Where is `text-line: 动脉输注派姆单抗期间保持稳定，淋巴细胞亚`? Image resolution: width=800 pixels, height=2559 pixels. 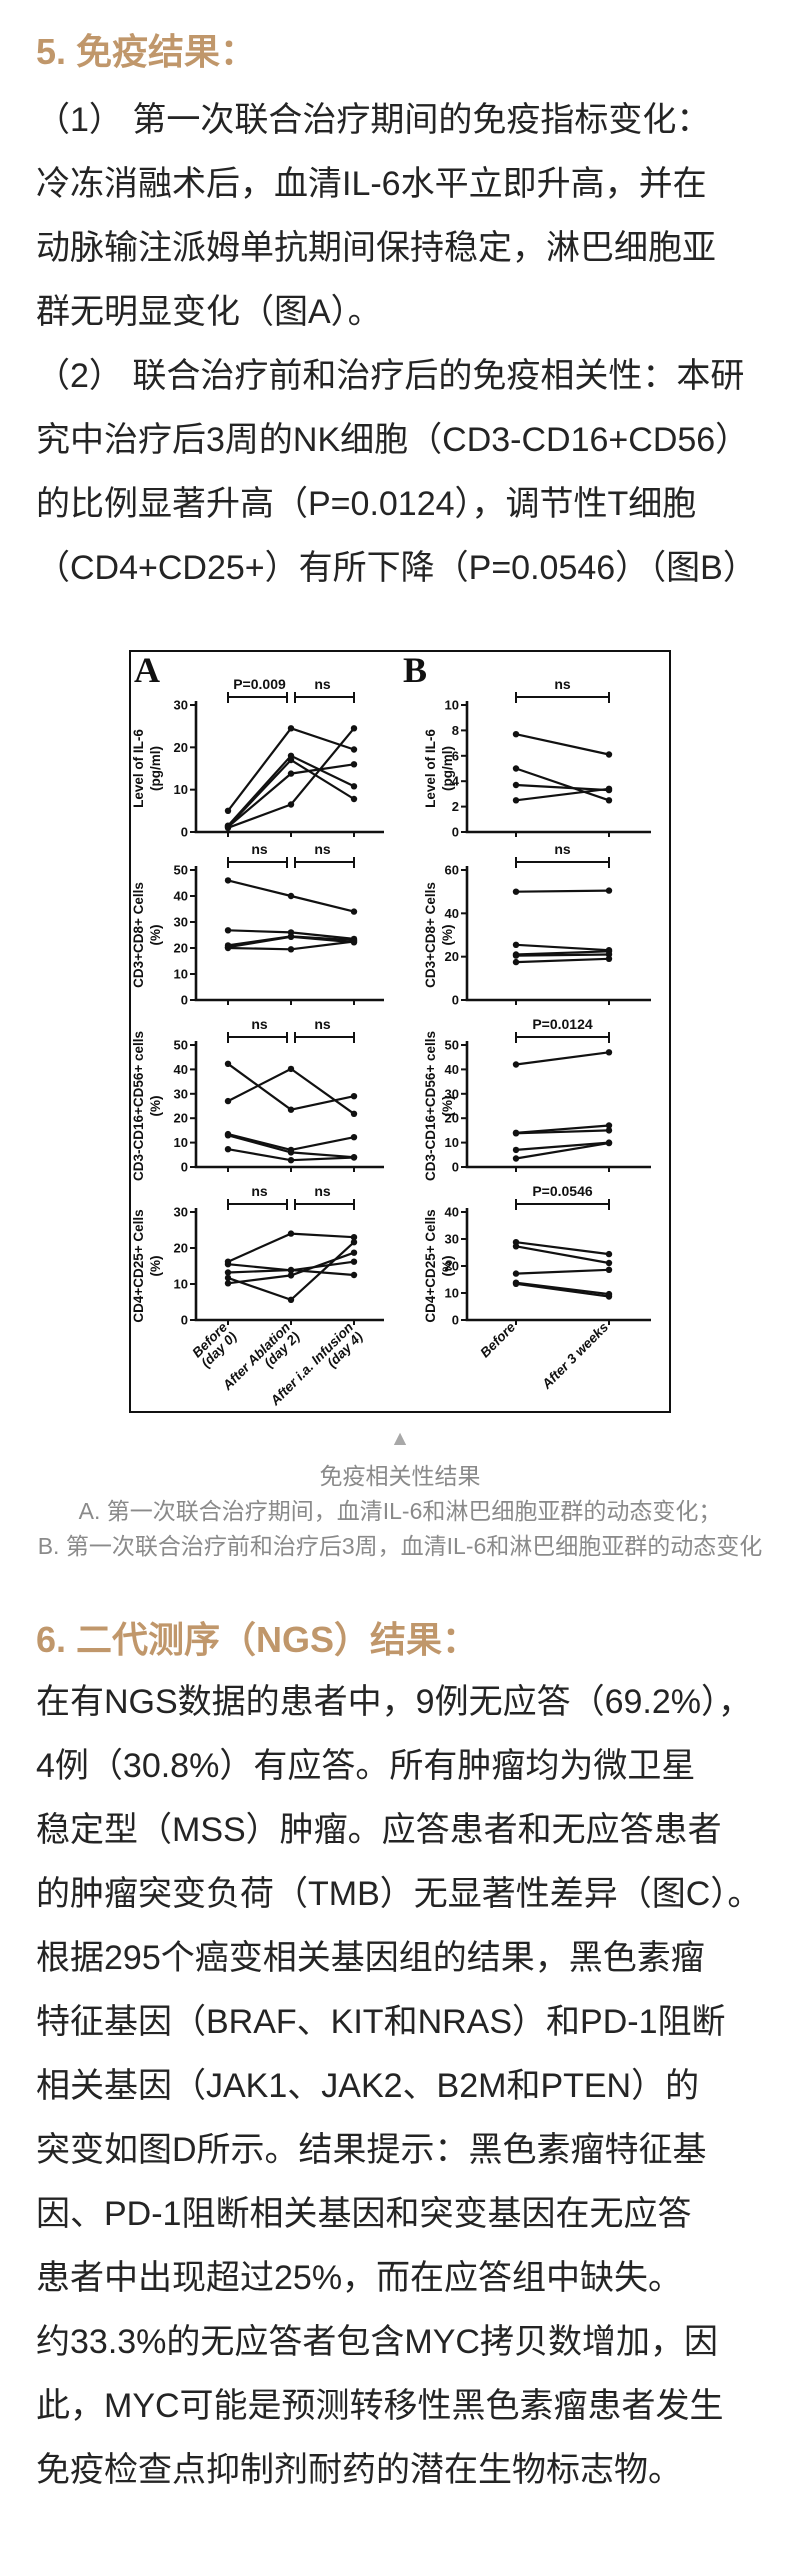
text-line: 动脉输注派姆单抗期间保持稳定，淋巴细胞亚 is located at coordinates (376, 248).